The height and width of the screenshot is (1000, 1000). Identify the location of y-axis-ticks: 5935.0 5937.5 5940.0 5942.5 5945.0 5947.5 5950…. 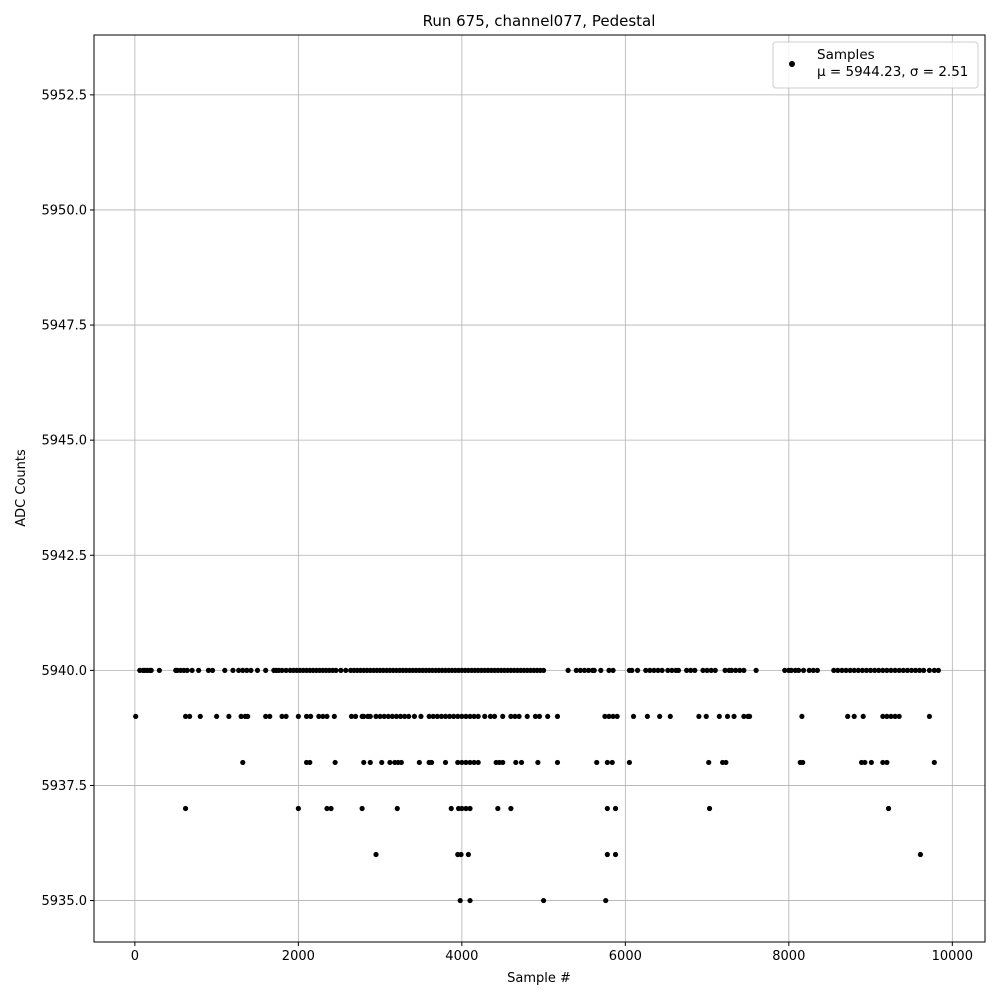
(68, 498).